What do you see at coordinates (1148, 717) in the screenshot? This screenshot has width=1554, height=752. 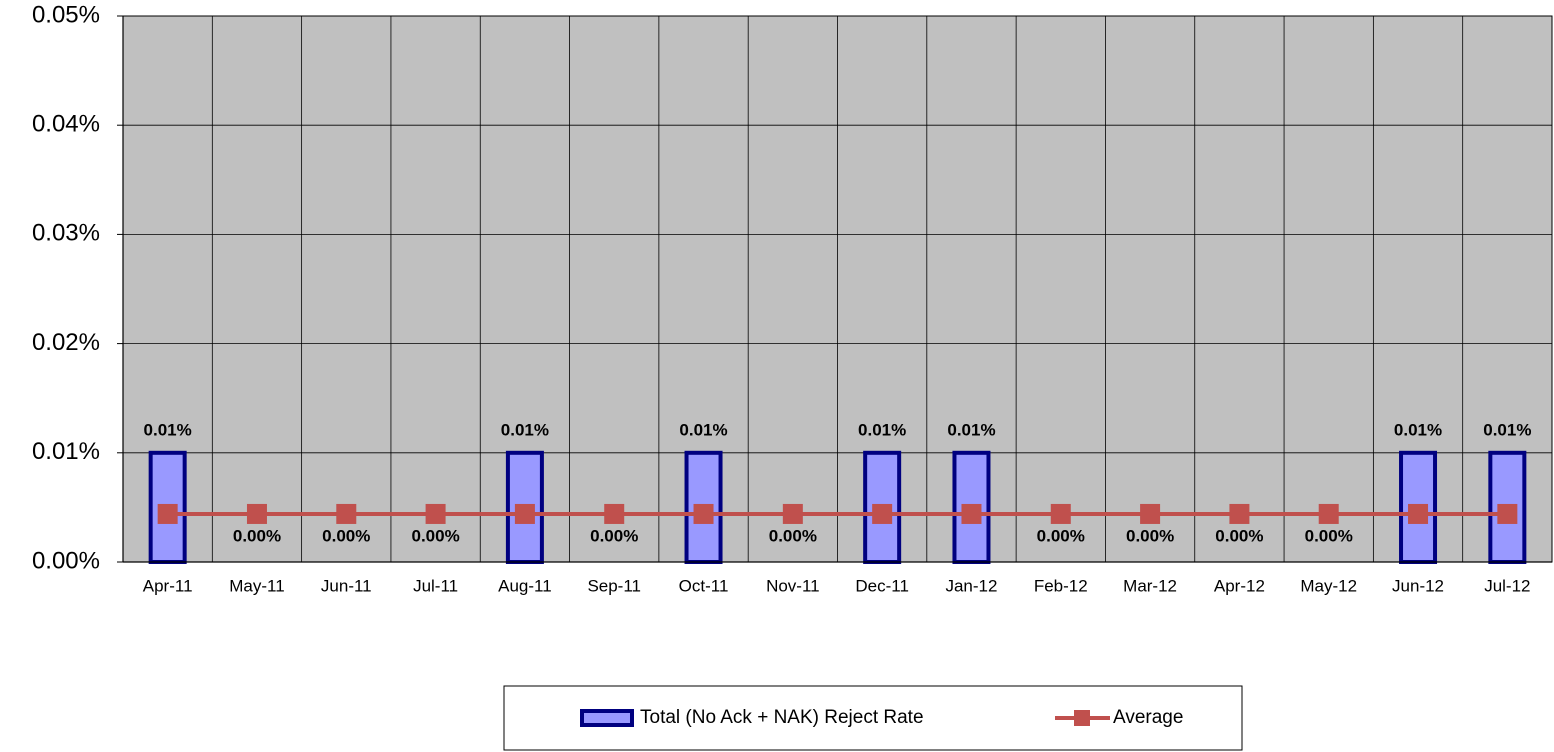 I see `legend-label: Average` at bounding box center [1148, 717].